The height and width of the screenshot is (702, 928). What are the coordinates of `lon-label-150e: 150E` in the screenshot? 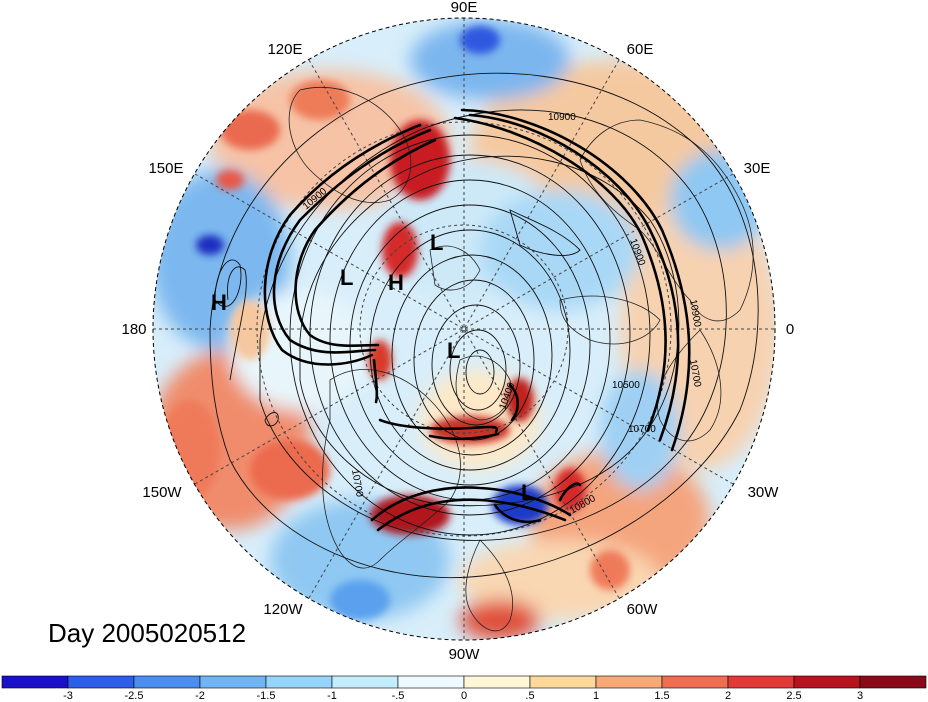 It's located at (165, 168).